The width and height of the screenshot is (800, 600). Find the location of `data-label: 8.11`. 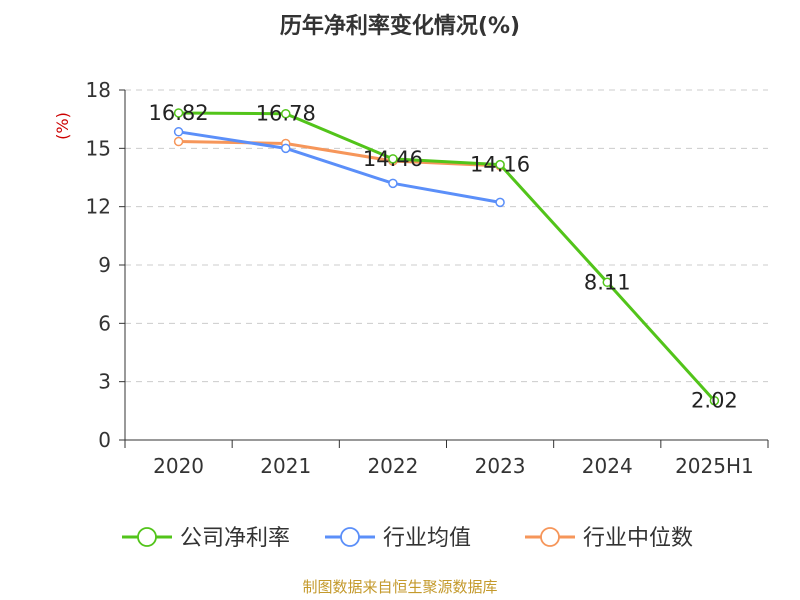

data-label: 8.11 is located at coordinates (607, 282).